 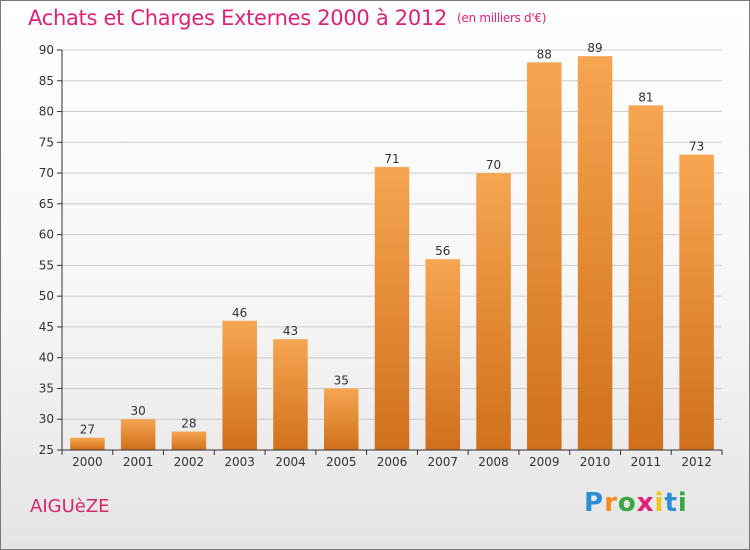 What do you see at coordinates (238, 18) in the screenshot?
I see `chart-title-text: Achats et Charges Externes 2000 à 2012` at bounding box center [238, 18].